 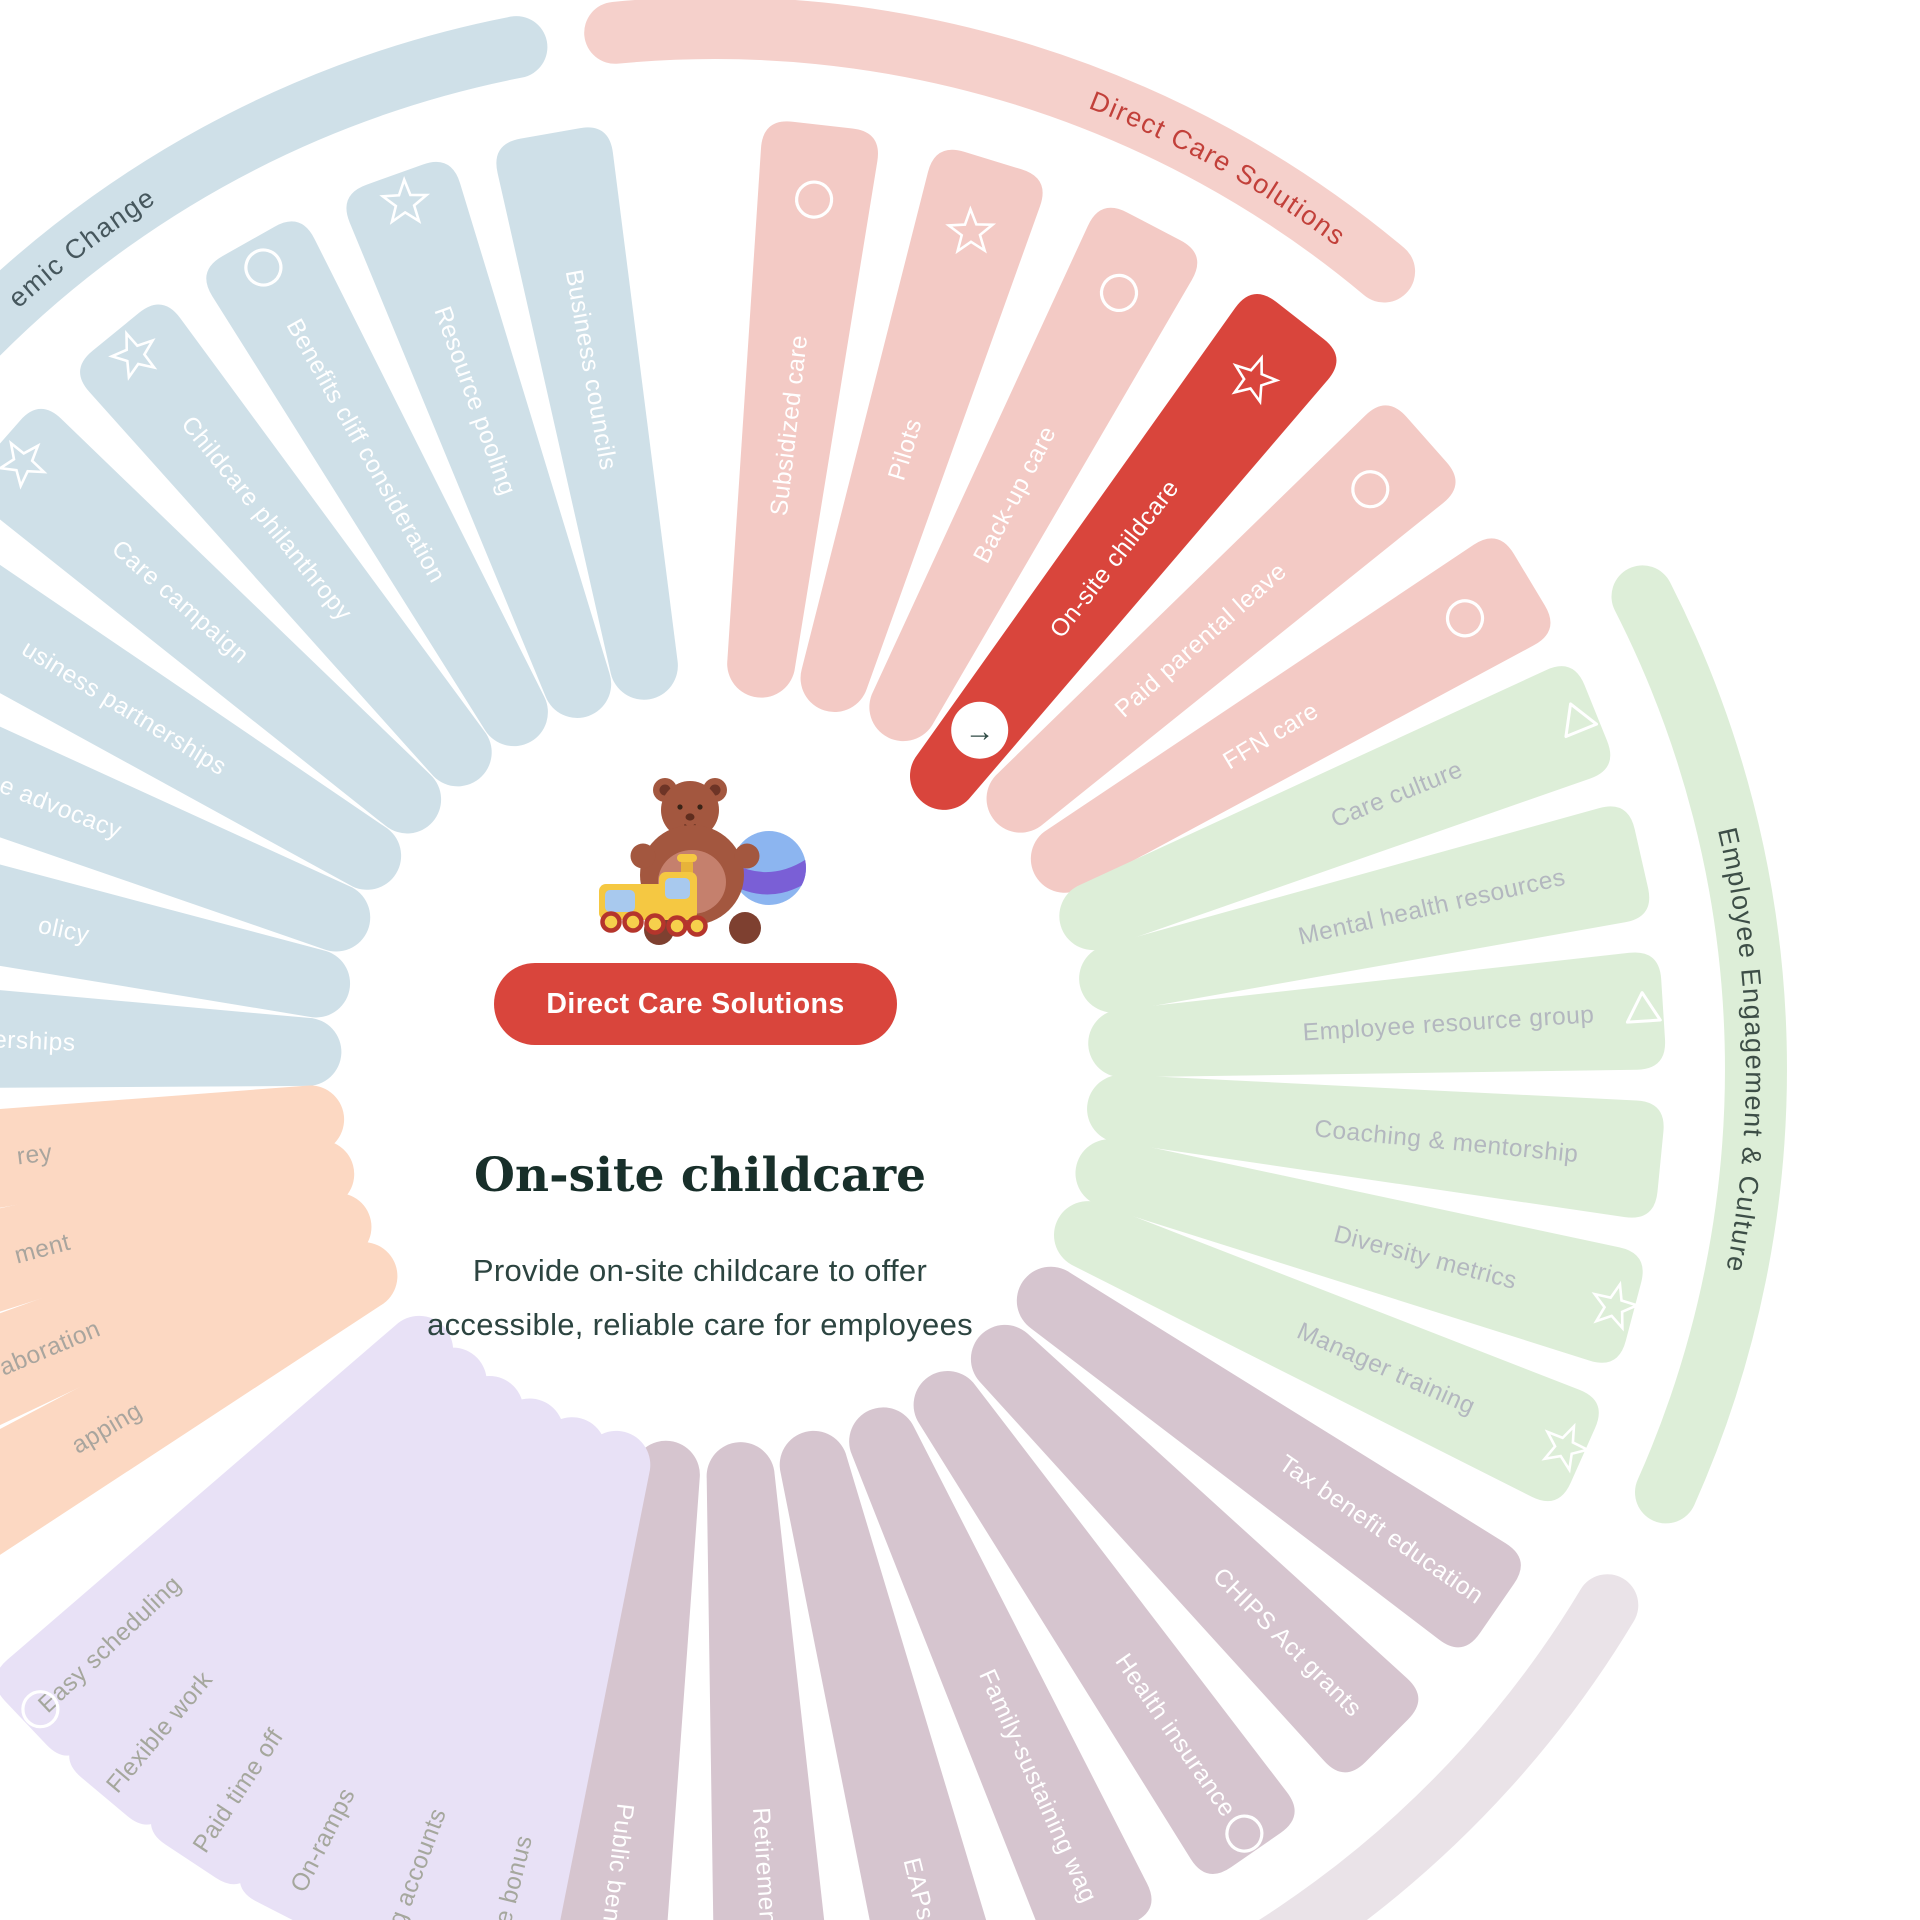 I want to click on description-line-2: accessible, reliable care for employees, so click(x=700, y=1324).